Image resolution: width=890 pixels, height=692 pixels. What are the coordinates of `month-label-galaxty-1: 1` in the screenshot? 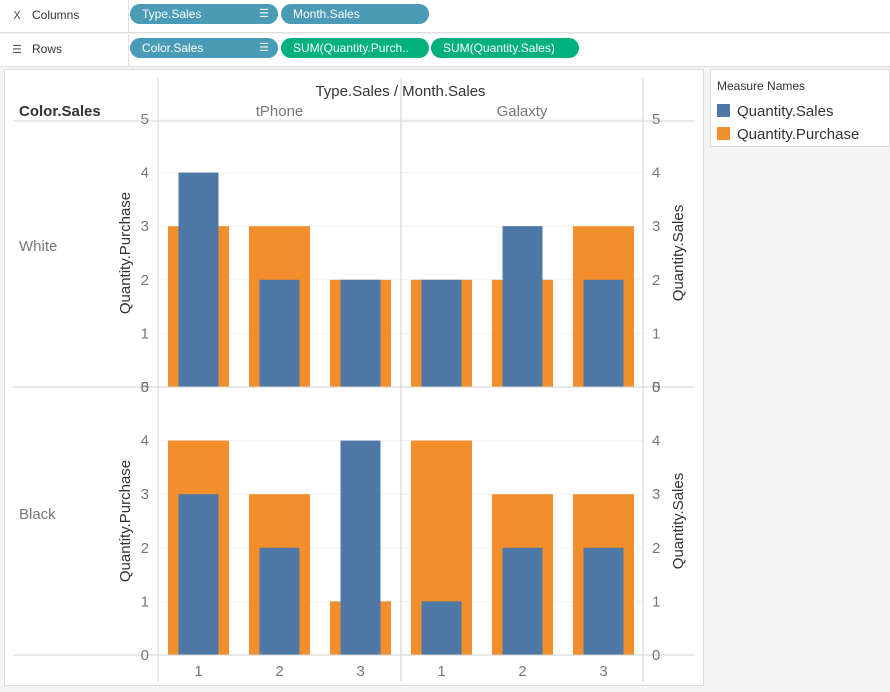 It's located at (441, 671).